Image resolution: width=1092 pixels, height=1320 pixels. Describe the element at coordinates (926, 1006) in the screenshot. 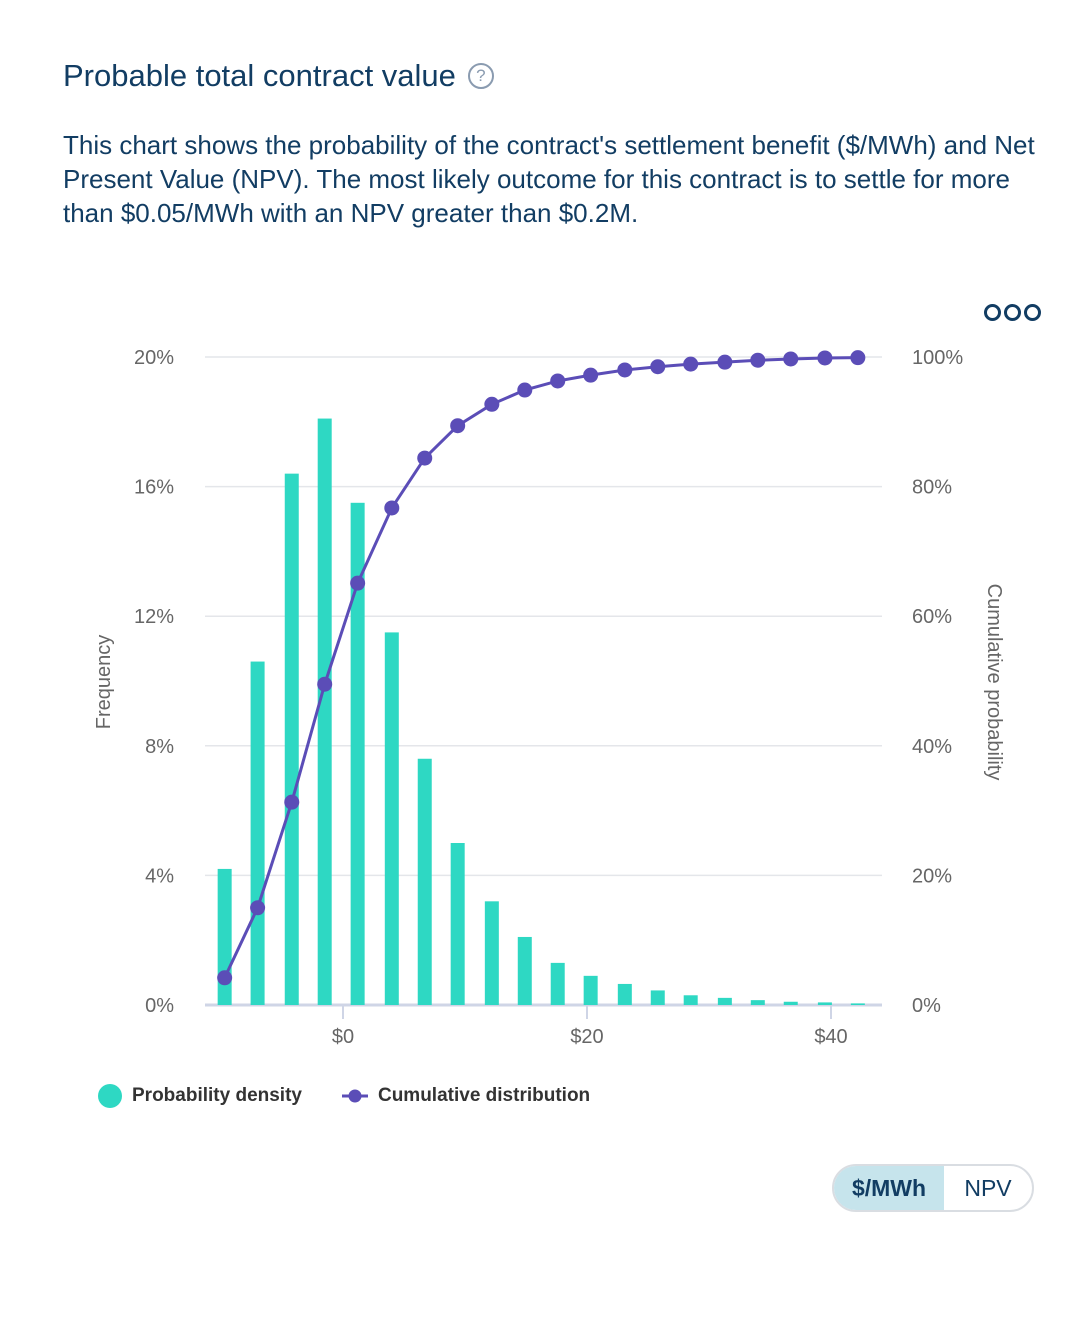

I see `right-tick-label: 0%` at that location.